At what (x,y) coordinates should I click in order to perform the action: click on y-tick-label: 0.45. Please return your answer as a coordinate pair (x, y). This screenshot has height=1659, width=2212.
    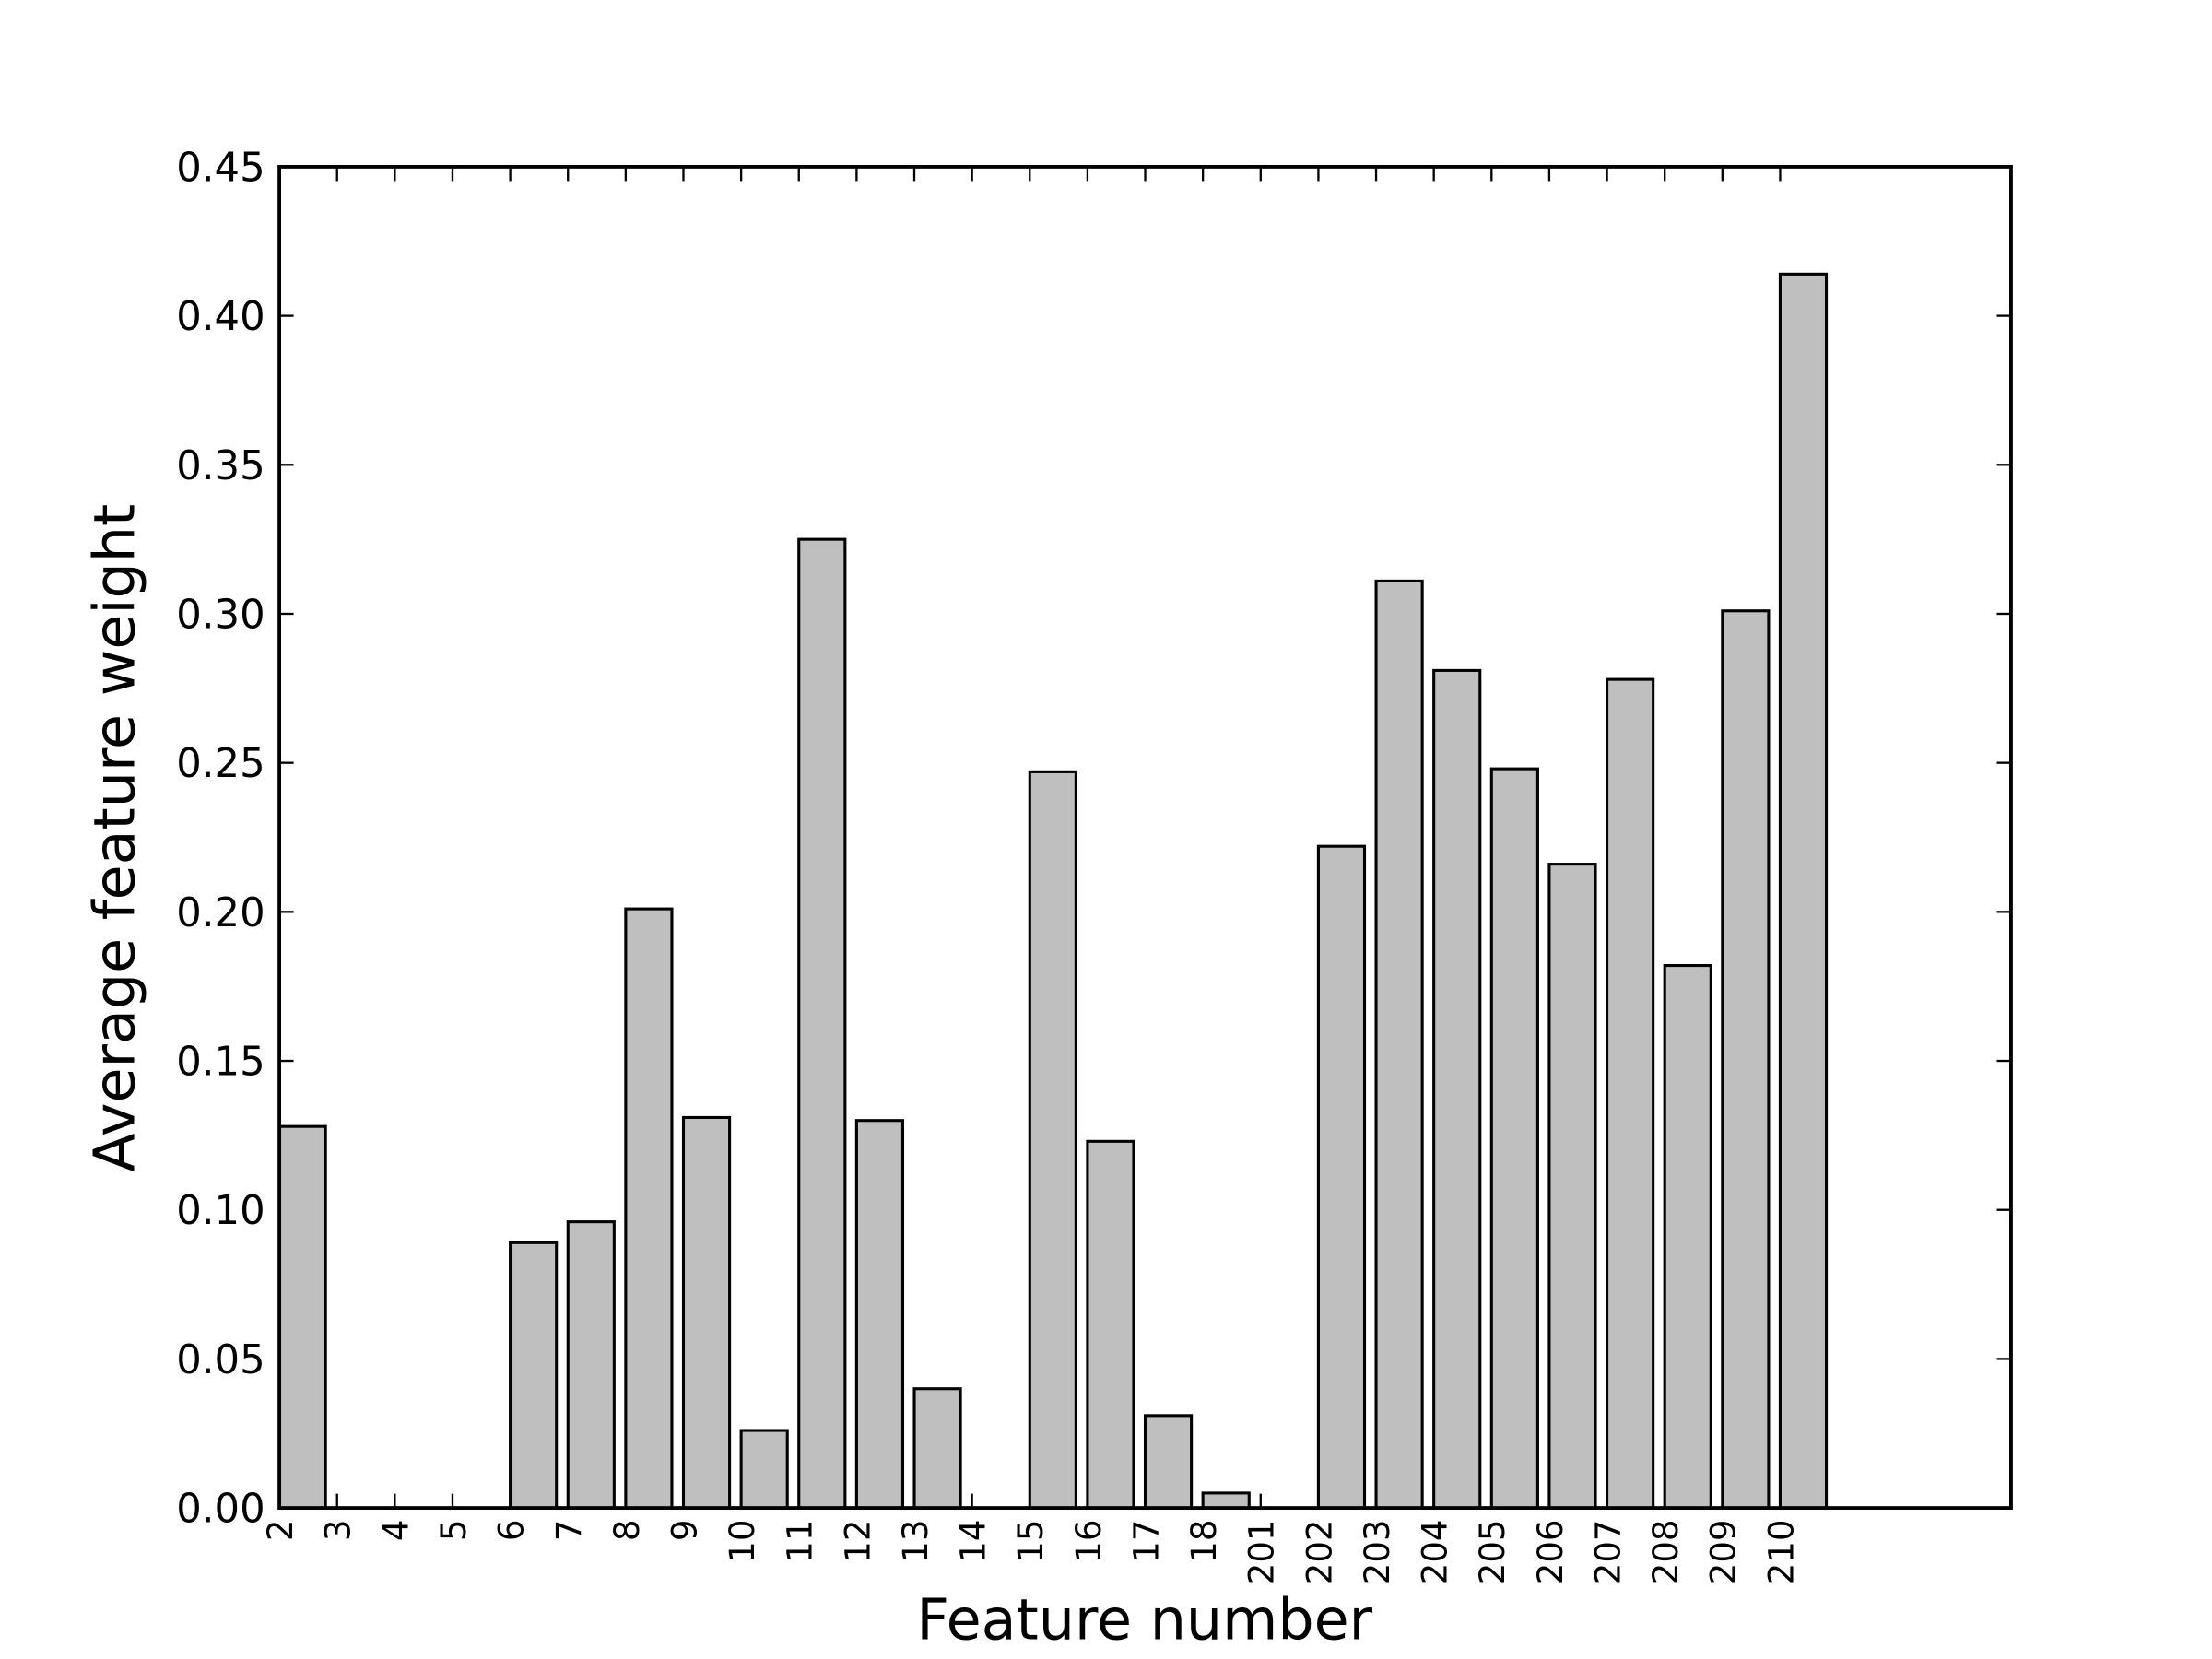
    Looking at the image, I should click on (220, 168).